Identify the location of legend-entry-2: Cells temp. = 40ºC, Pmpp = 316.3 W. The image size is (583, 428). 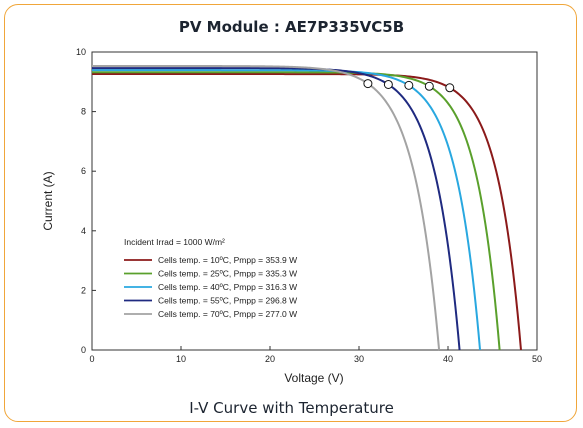
(227, 287).